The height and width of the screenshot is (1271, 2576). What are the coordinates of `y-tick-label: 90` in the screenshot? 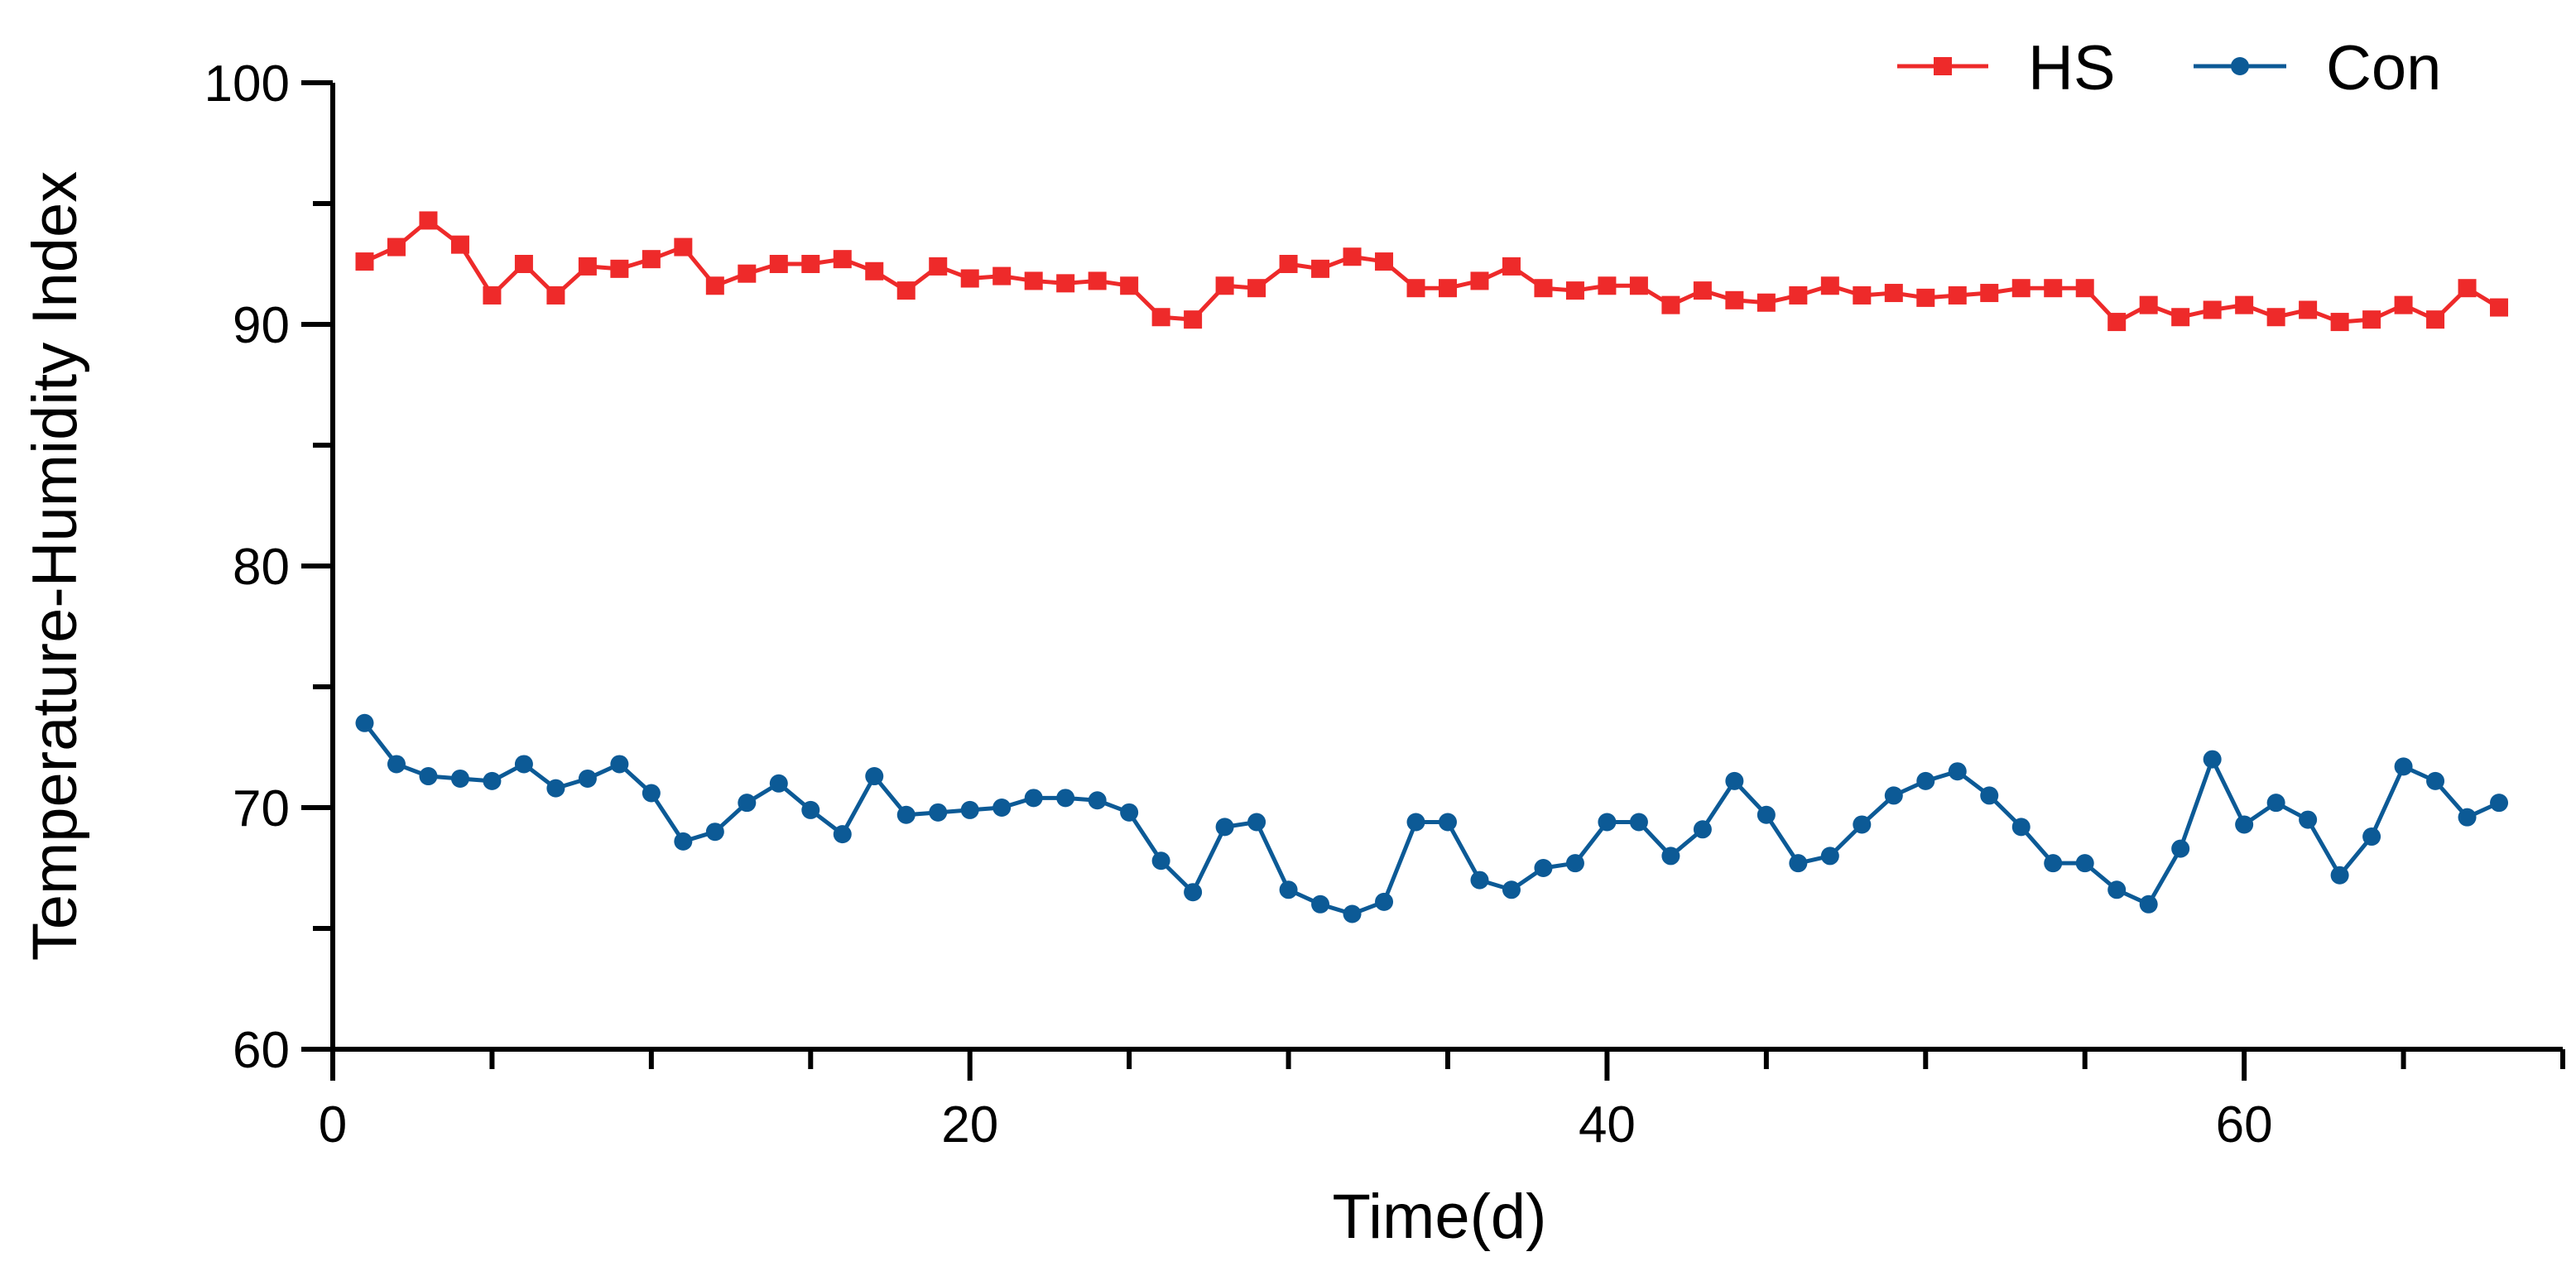 It's located at (261, 325).